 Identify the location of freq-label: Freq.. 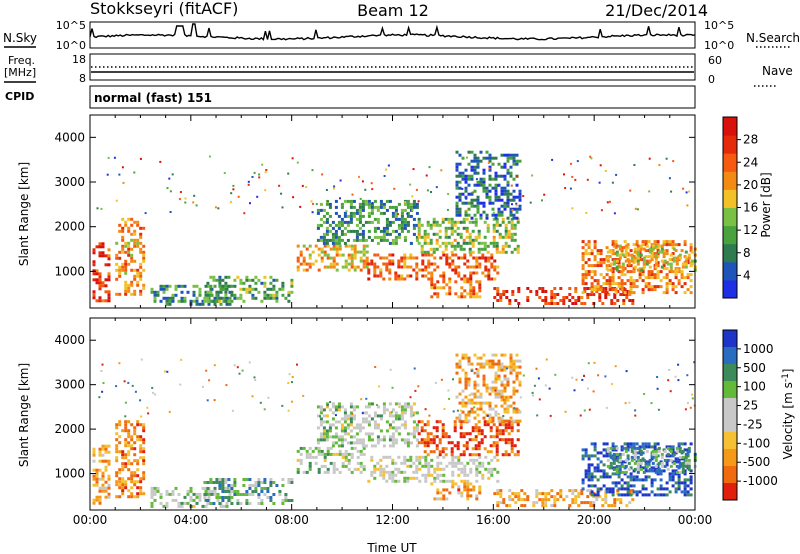
(21, 60).